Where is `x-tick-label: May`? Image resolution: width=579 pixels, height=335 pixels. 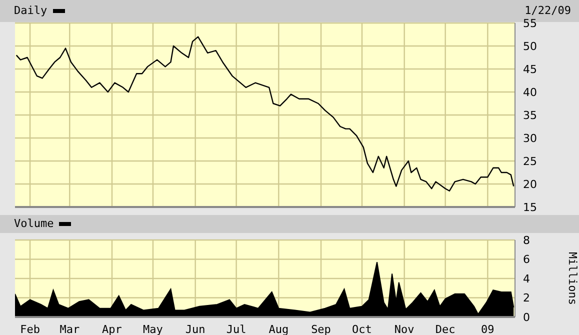
x-tick-label: May is located at coordinates (153, 328).